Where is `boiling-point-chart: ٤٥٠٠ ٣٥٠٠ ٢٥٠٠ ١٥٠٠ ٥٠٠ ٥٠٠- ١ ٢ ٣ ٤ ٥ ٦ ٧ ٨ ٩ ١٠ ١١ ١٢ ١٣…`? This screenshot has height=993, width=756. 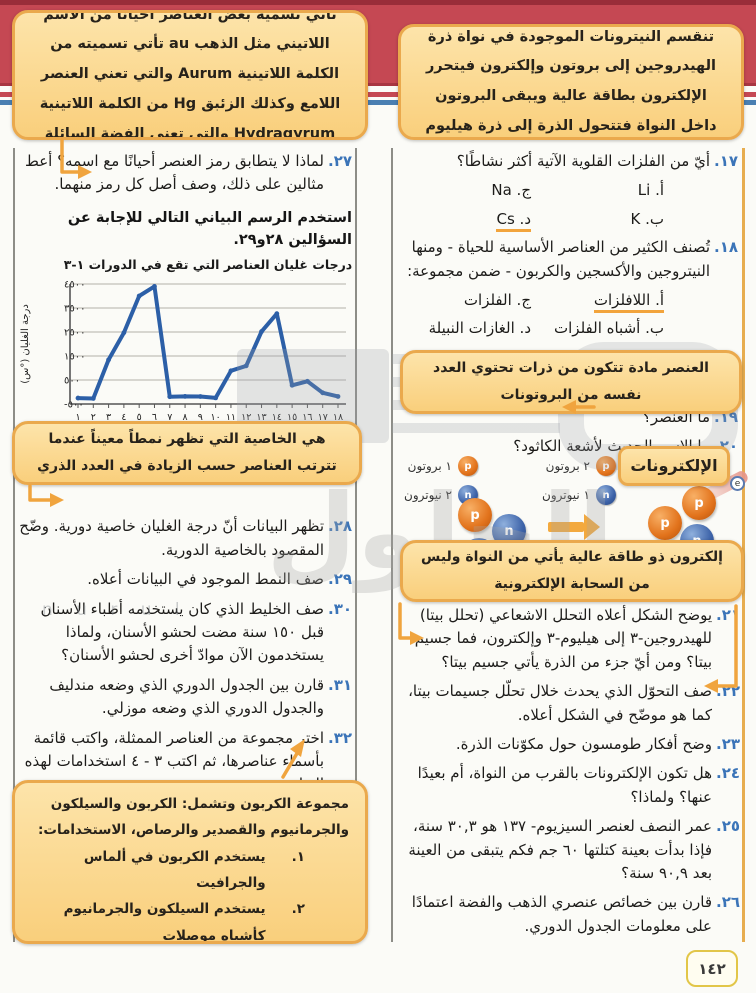
boiling-point-chart: ٤٥٠٠ ٣٥٠٠ ٢٥٠٠ ١٥٠٠ ٥٠٠ ٥٠٠- ١ ٢ ٣ ٤ ٥ ٦ ٧ ٨ ٩ ١٠ ١١ ١٢ ١٣… is located at coordinates (184, 347).